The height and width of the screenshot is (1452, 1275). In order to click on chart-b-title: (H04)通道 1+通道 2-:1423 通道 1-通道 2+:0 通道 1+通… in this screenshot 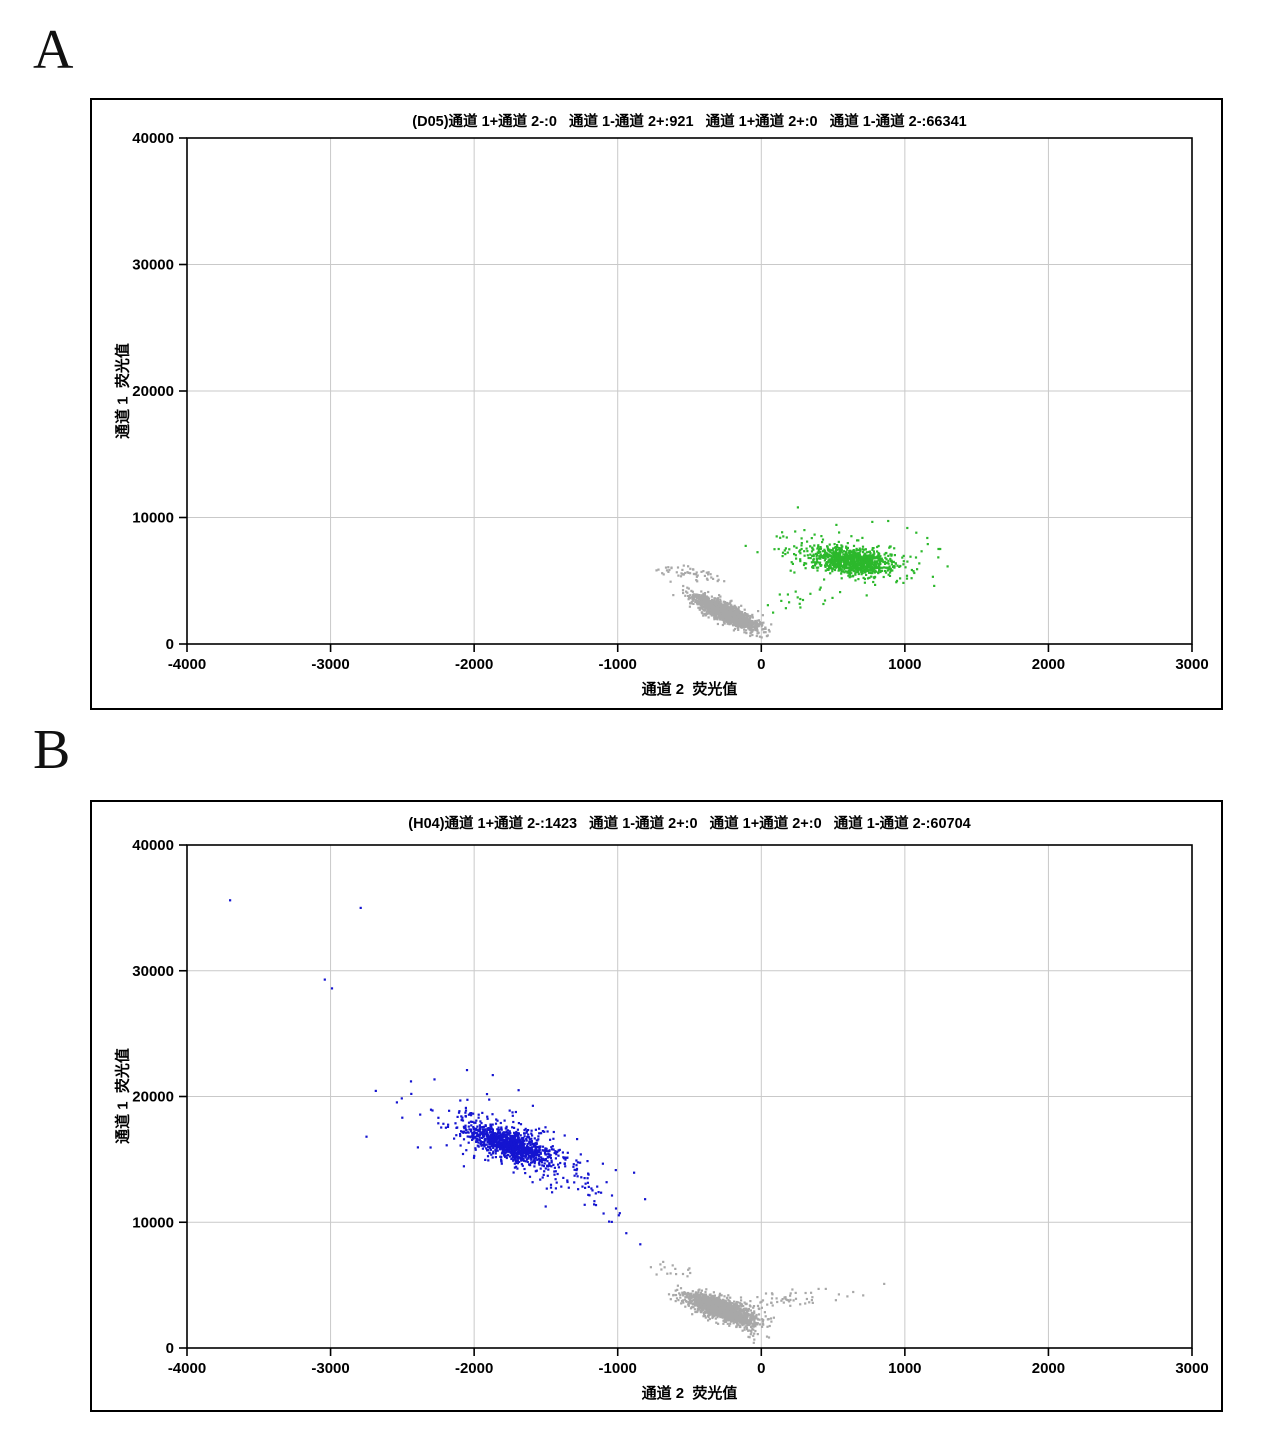, I will do `click(689, 824)`.